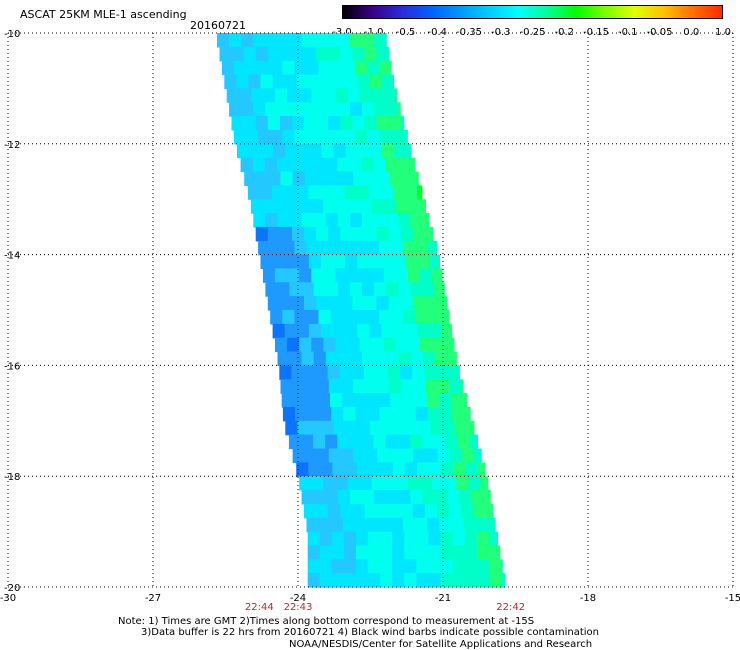  I want to click on colorbar-label: -3.0, so click(342, 32).